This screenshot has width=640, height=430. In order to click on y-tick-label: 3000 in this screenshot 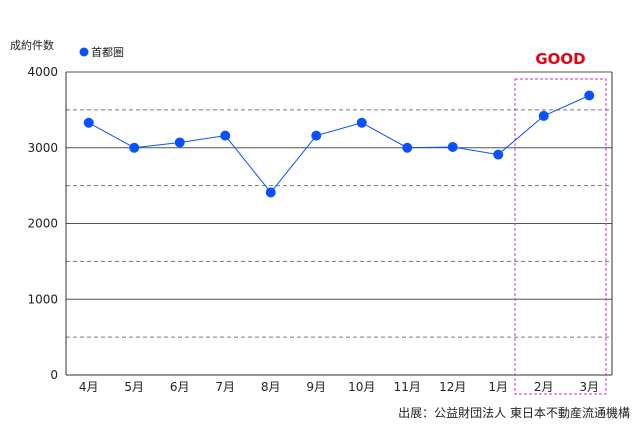, I will do `click(42, 148)`.